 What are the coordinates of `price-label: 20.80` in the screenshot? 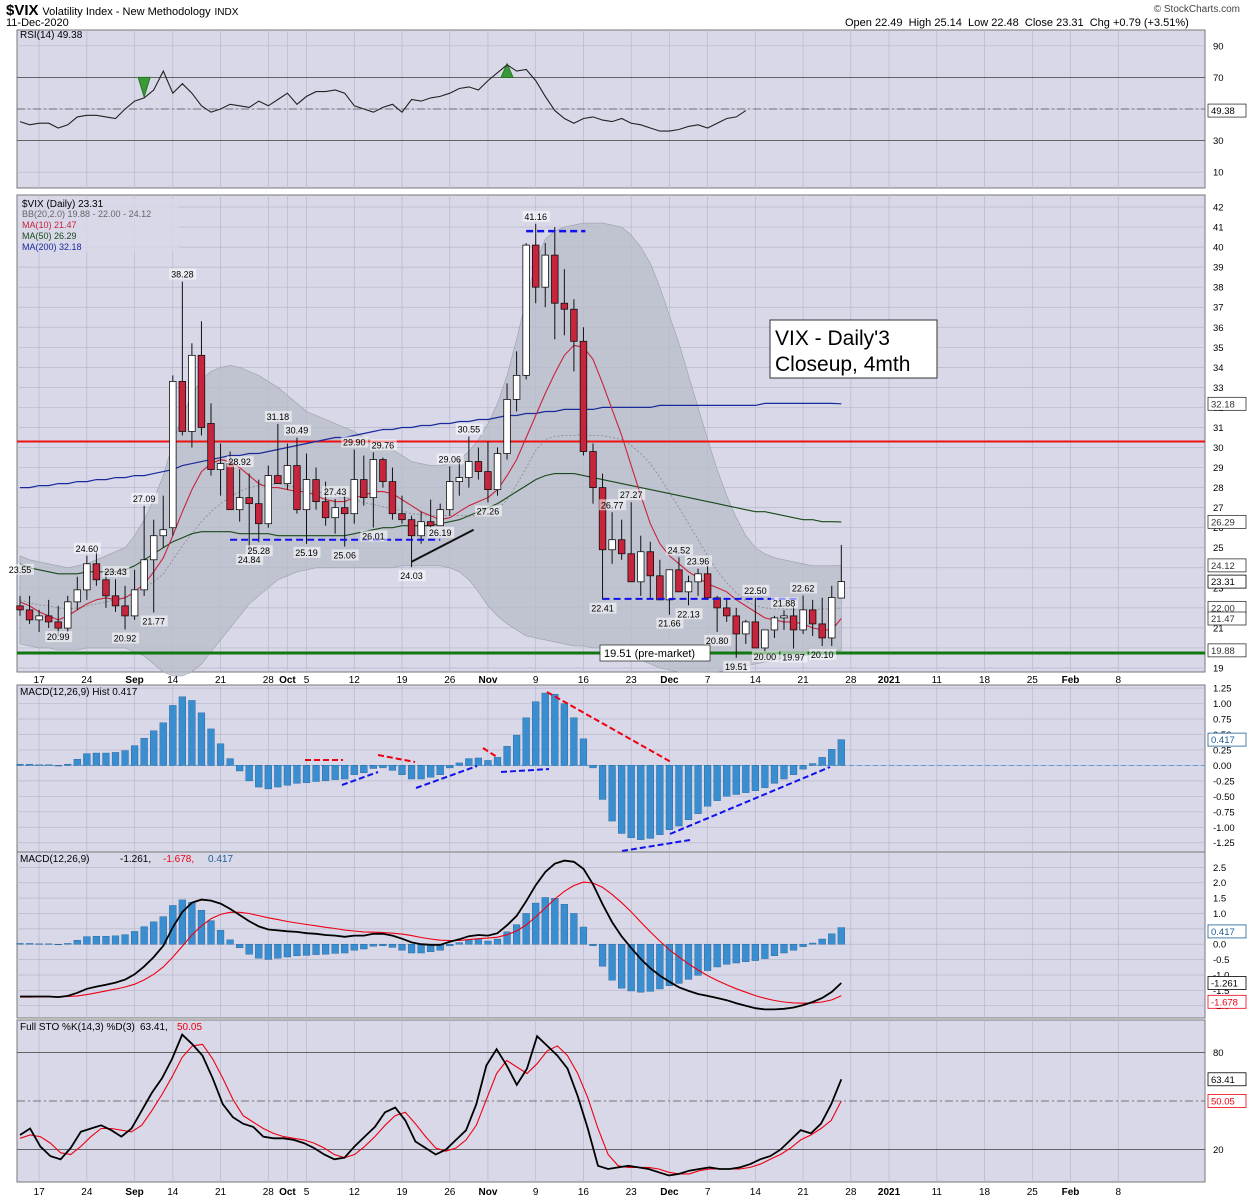 It's located at (718, 640).